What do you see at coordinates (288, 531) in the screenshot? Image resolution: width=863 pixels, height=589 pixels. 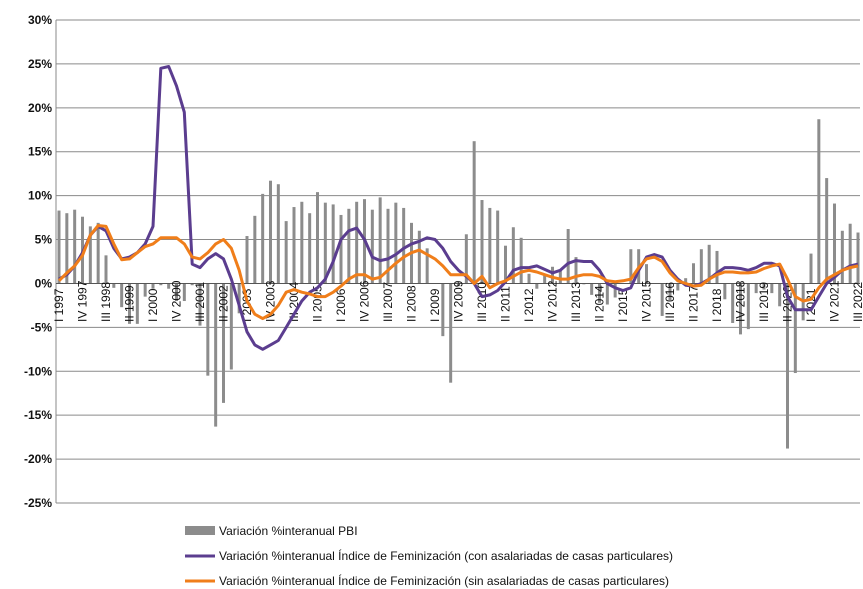 I see `legend-label: Variación %interanual PBI` at bounding box center [288, 531].